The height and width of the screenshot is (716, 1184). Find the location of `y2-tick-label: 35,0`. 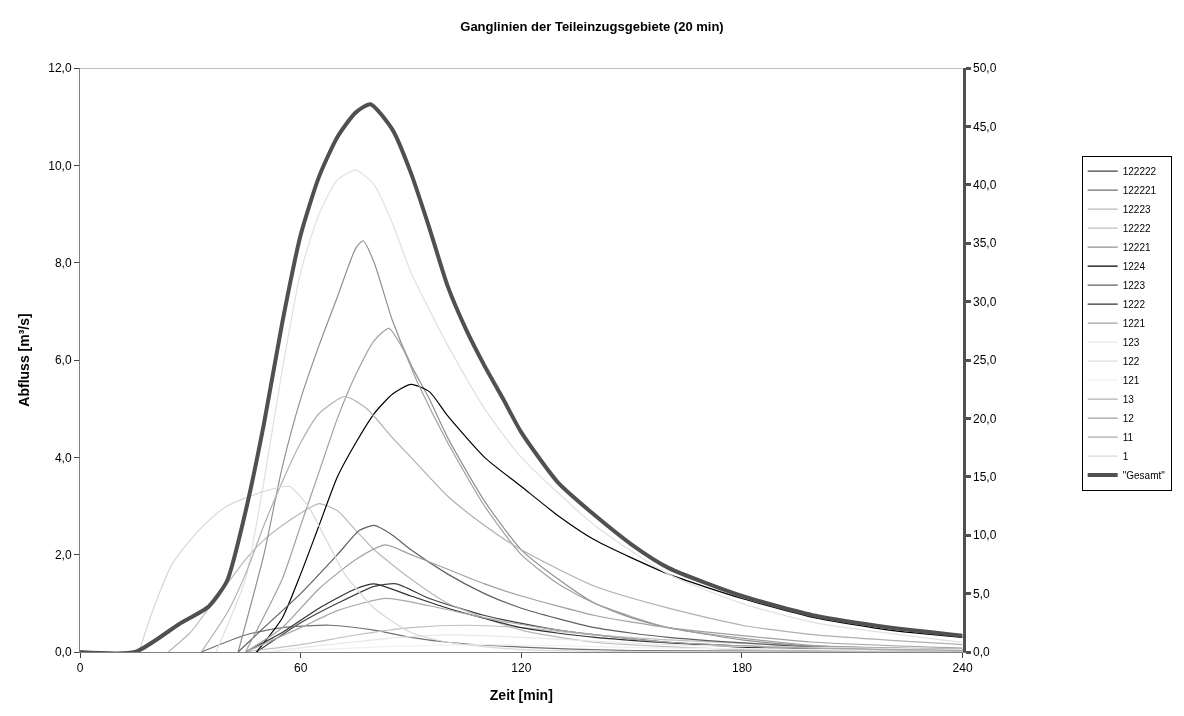

y2-tick-label: 35,0 is located at coordinates (985, 243).